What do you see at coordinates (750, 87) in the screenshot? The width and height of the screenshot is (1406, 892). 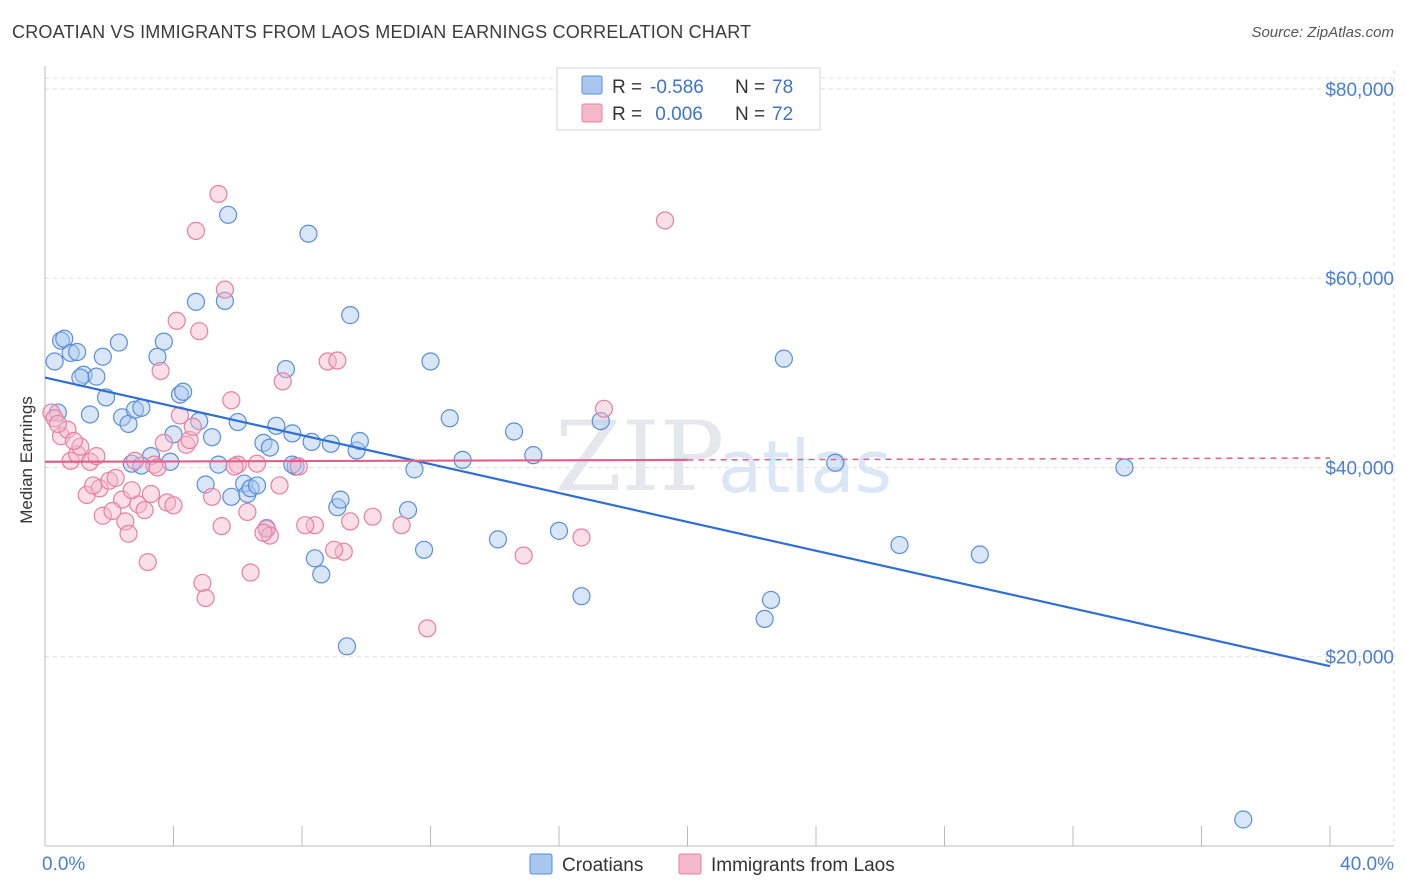 I see `legend-n-label-croatians: N =` at bounding box center [750, 87].